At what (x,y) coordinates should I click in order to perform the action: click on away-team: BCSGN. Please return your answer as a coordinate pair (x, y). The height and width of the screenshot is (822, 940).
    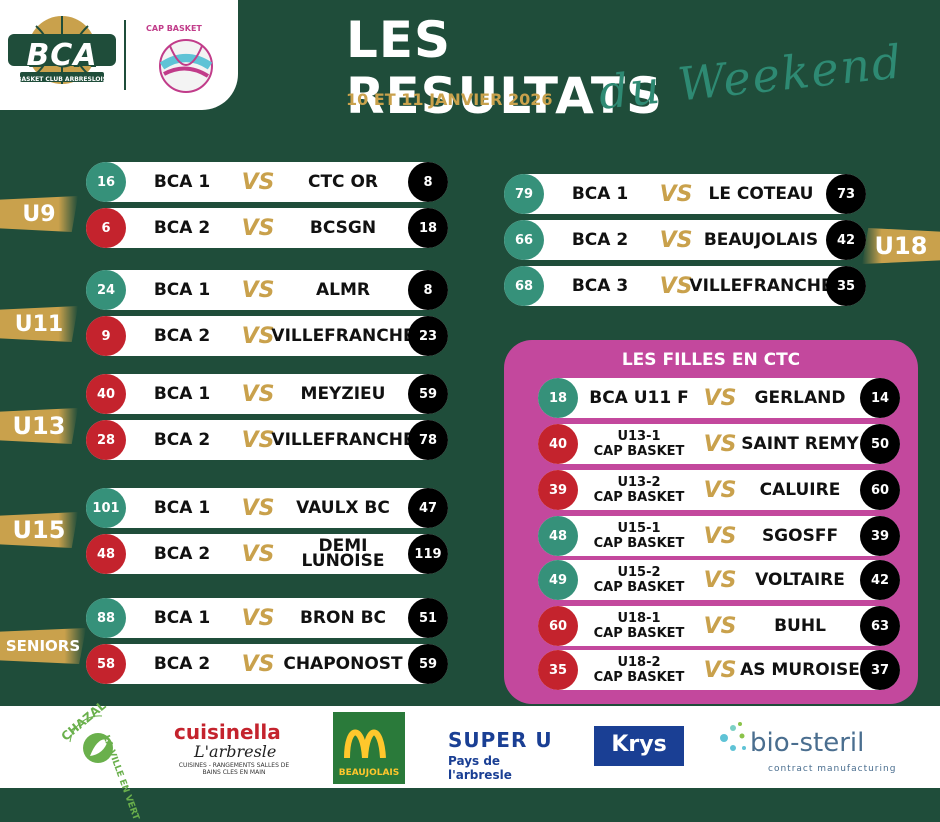
    Looking at the image, I should click on (343, 227).